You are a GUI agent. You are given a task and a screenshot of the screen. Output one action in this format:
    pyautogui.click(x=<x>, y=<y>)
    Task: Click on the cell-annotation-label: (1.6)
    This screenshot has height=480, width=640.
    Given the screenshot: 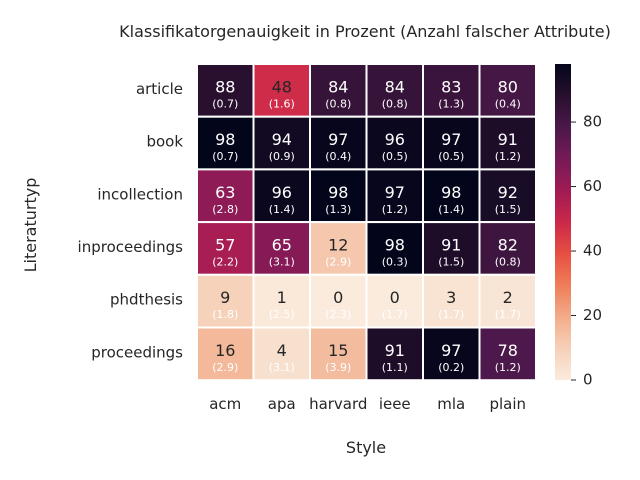 What is the action you would take?
    pyautogui.click(x=282, y=103)
    